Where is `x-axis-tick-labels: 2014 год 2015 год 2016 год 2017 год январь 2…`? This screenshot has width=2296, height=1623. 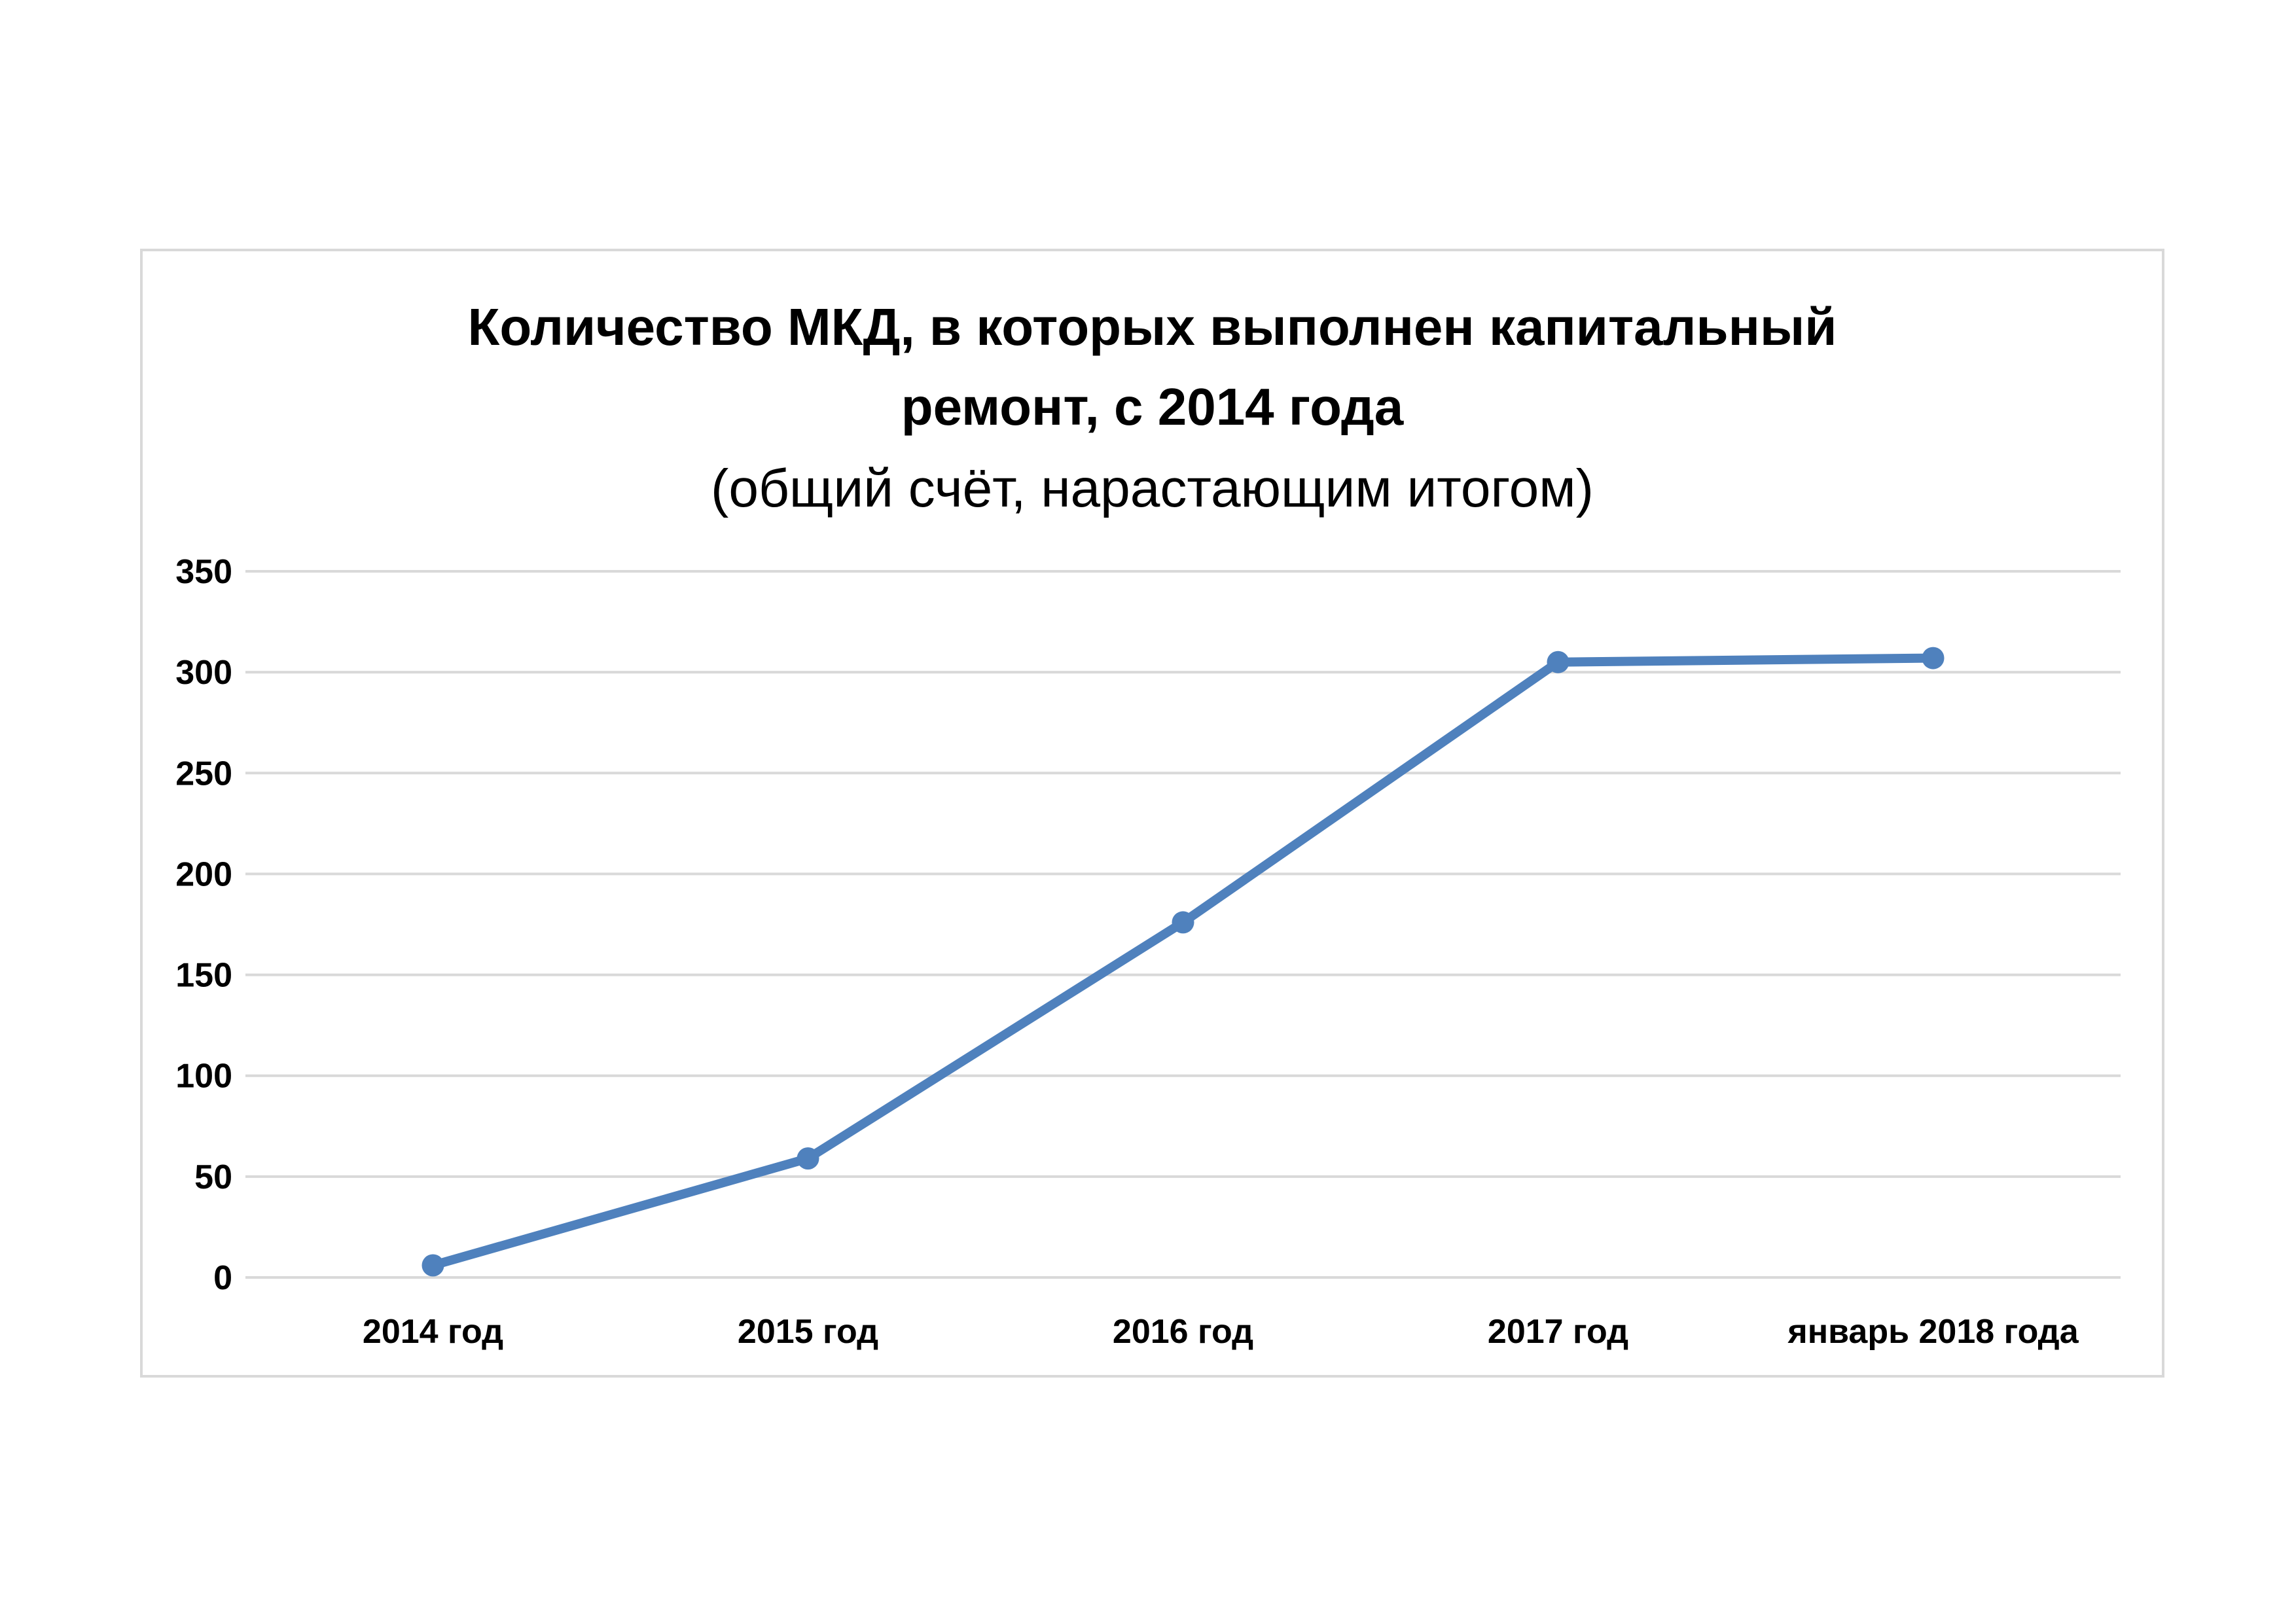
x-axis-tick-labels: 2014 год 2015 год 2016 год 2017 год январь 2… is located at coordinates (1221, 1332).